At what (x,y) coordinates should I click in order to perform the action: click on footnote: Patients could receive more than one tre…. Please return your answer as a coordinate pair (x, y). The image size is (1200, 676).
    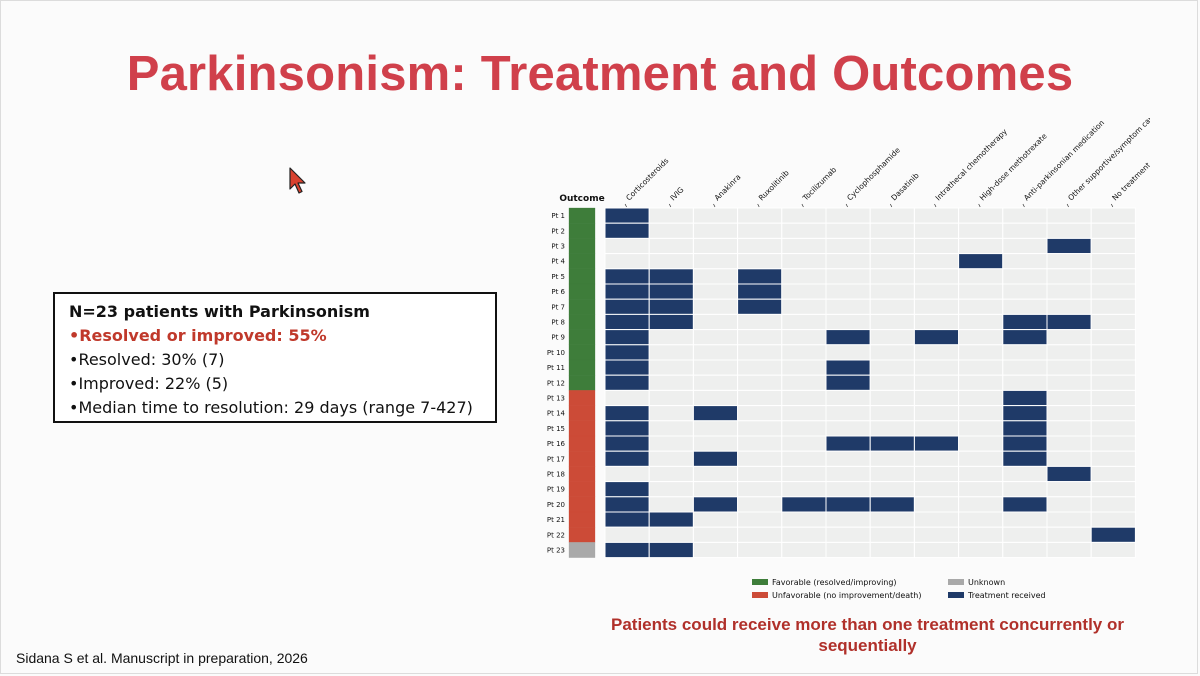
    Looking at the image, I should click on (867, 635).